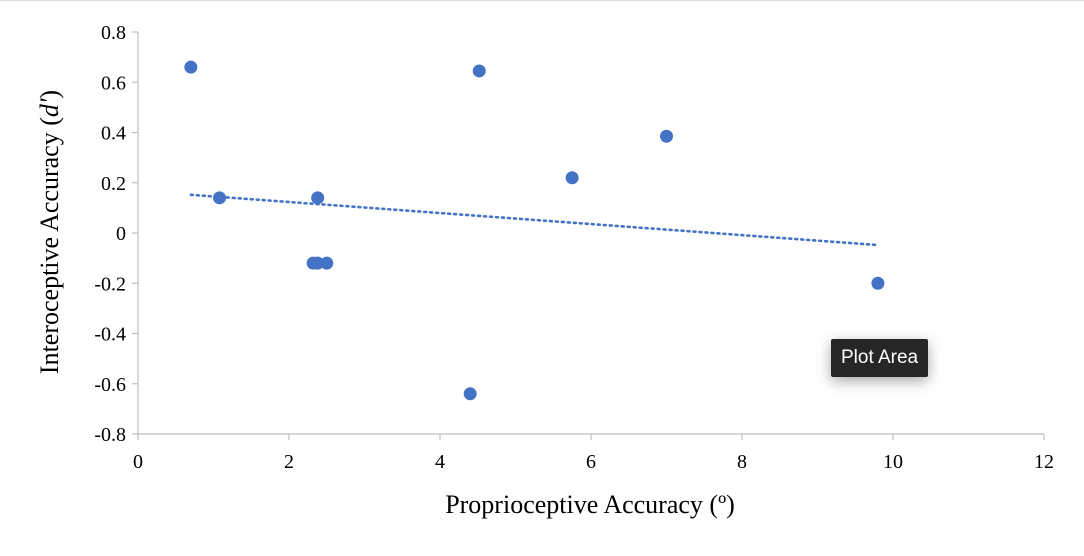 The image size is (1084, 556). I want to click on y-tick-label: 0, so click(121, 234).